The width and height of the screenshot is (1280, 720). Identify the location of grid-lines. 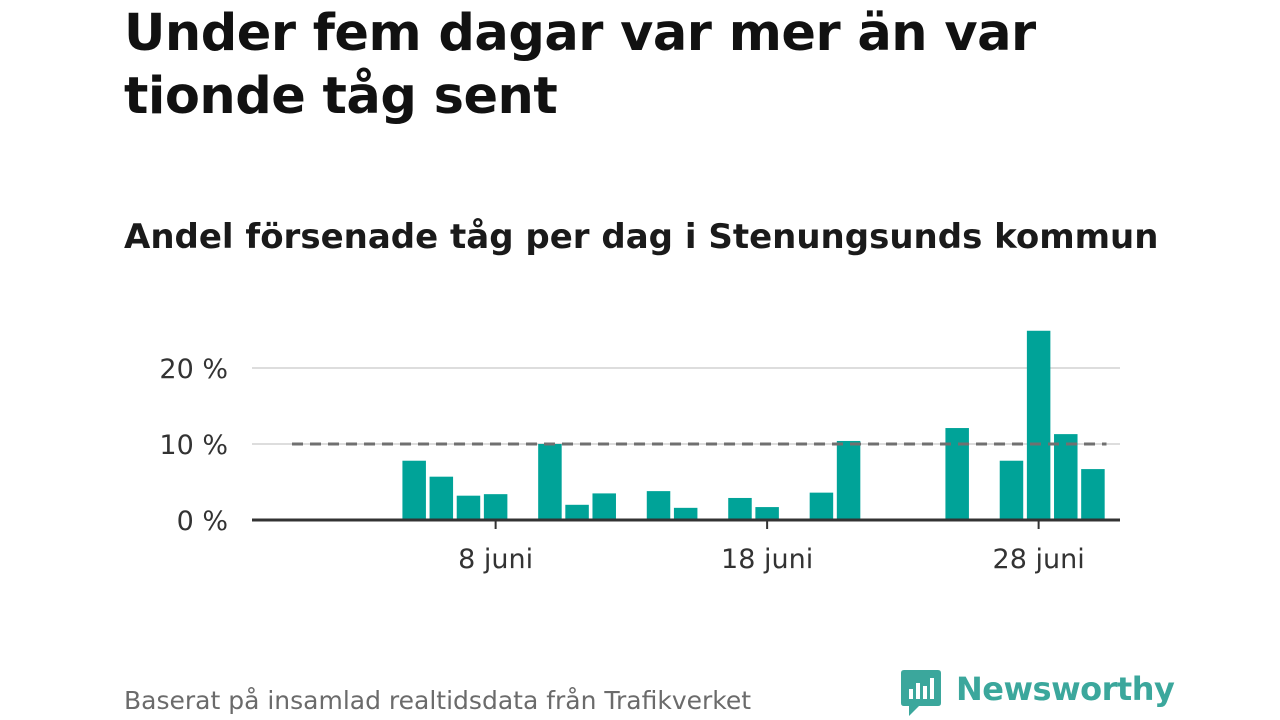
(686, 406).